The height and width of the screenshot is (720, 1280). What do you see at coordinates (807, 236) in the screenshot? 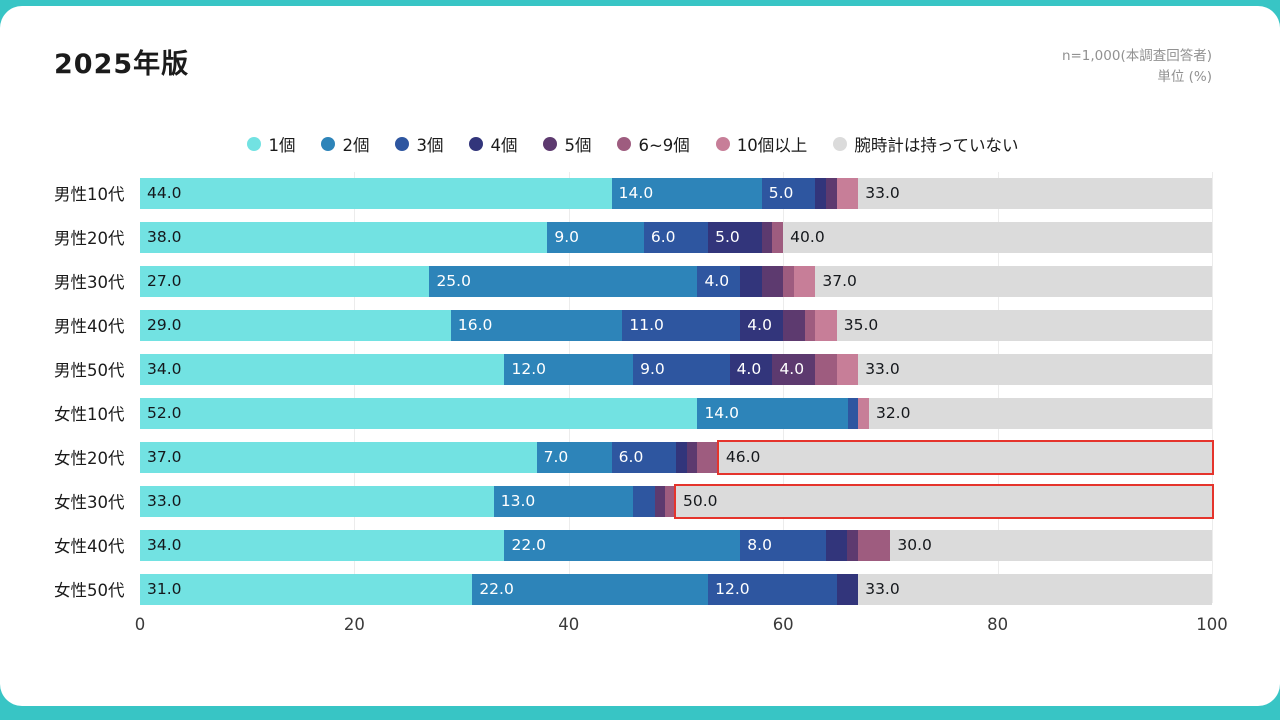
I see `segment-value-label: 40.0` at bounding box center [807, 236].